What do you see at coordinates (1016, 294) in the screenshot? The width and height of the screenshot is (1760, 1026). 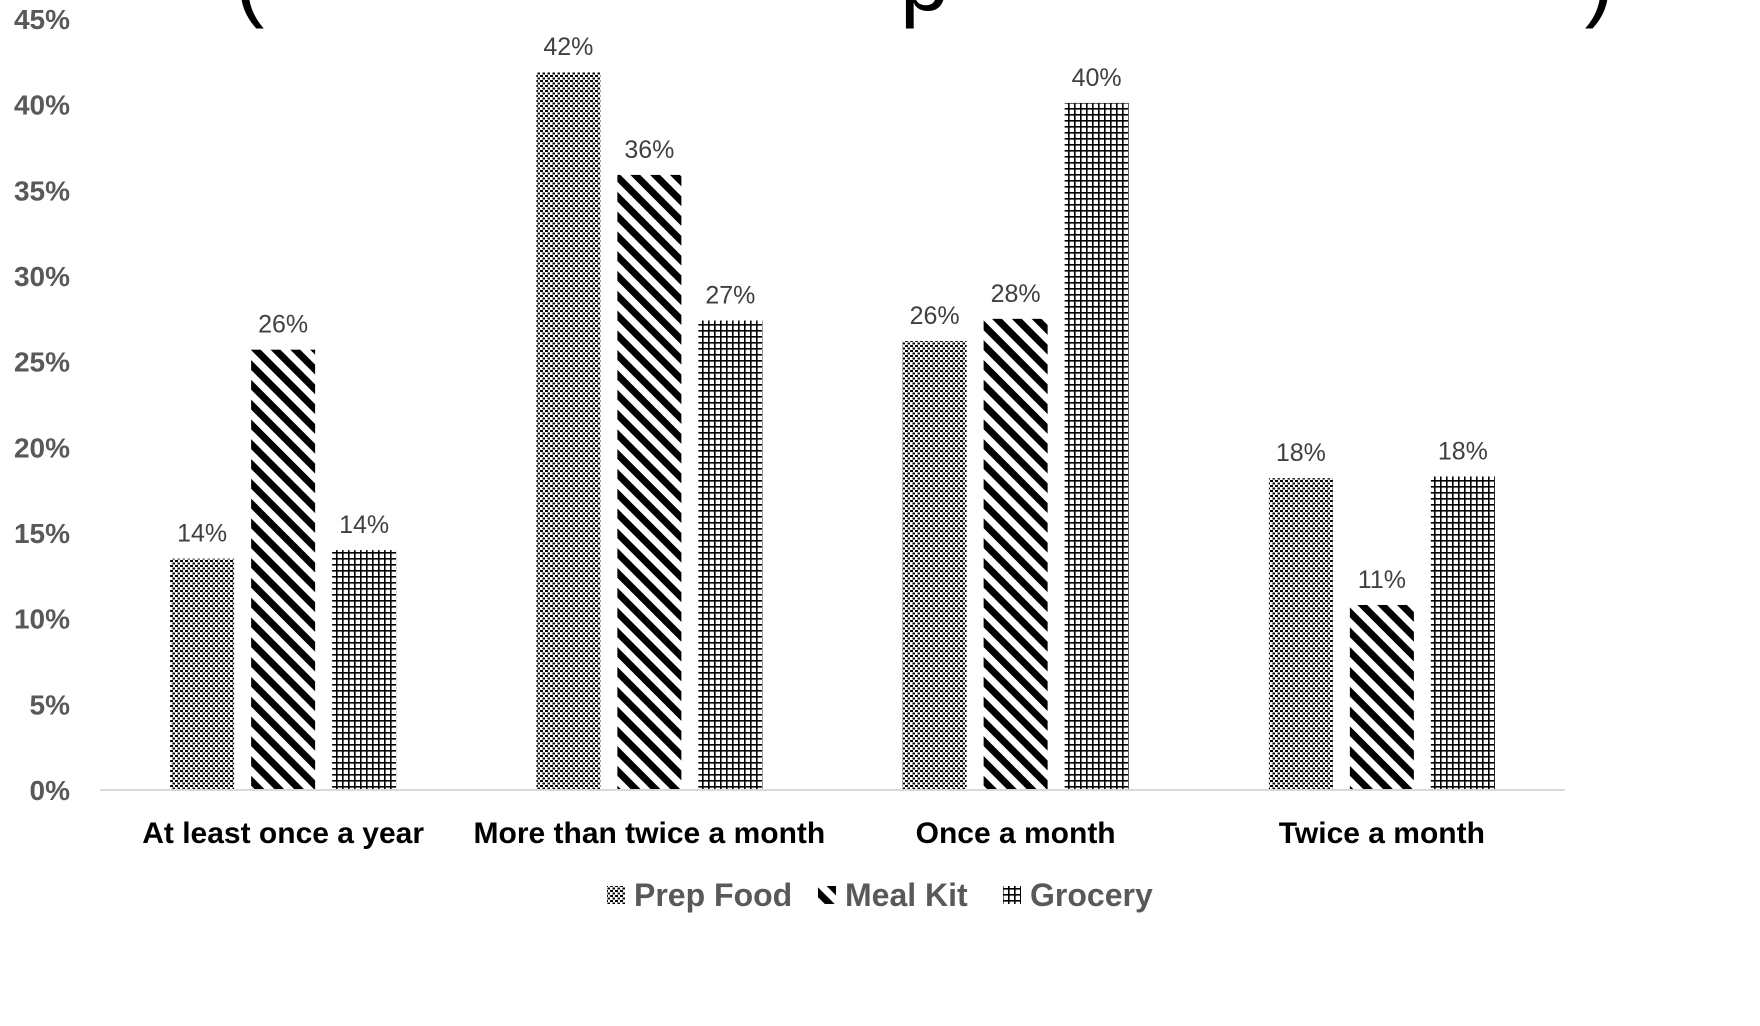 I see `data-label: 28%` at bounding box center [1016, 294].